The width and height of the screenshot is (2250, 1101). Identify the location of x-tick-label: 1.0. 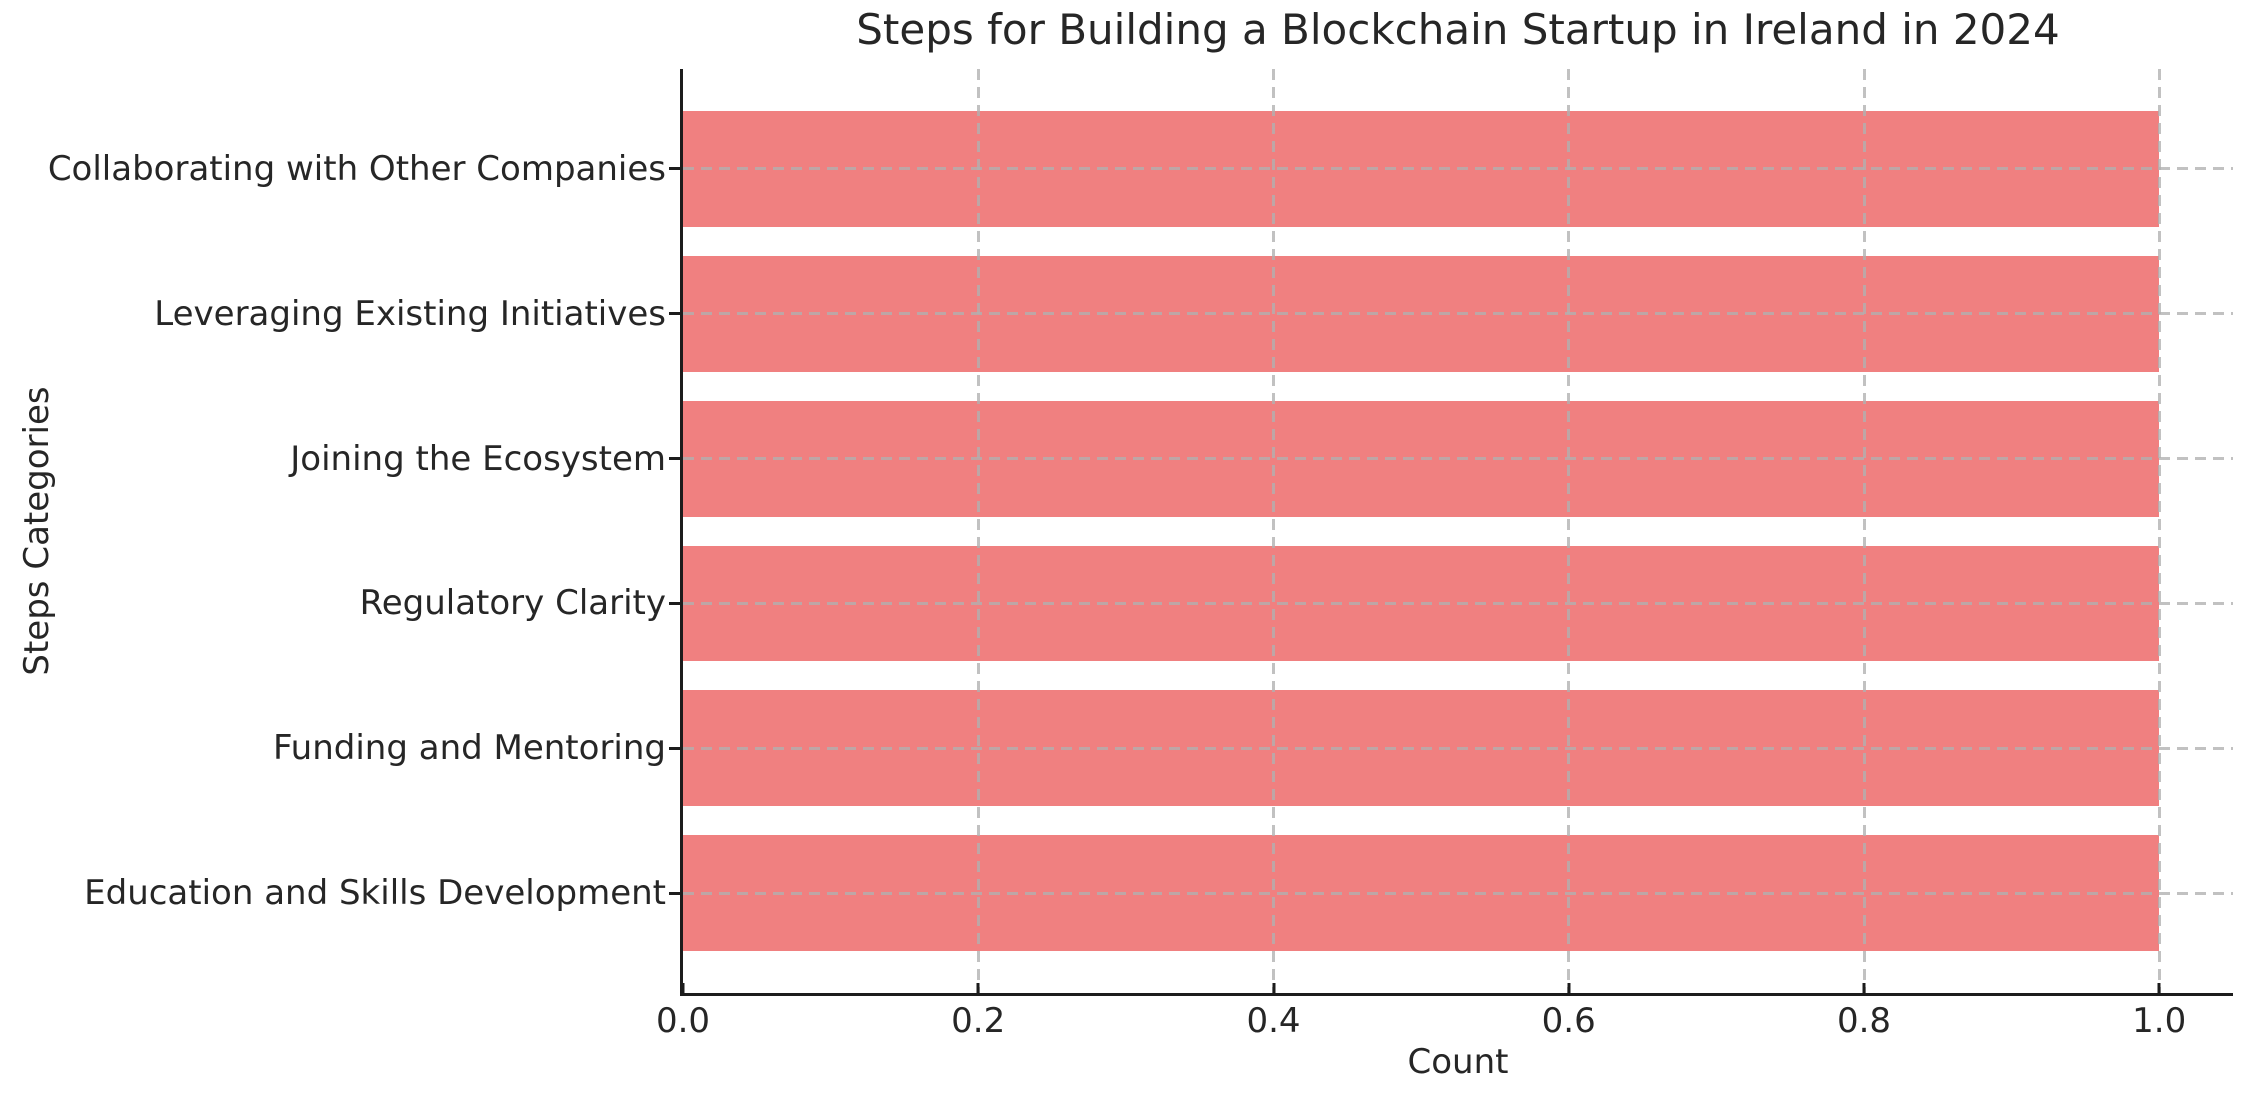
(2159, 1021).